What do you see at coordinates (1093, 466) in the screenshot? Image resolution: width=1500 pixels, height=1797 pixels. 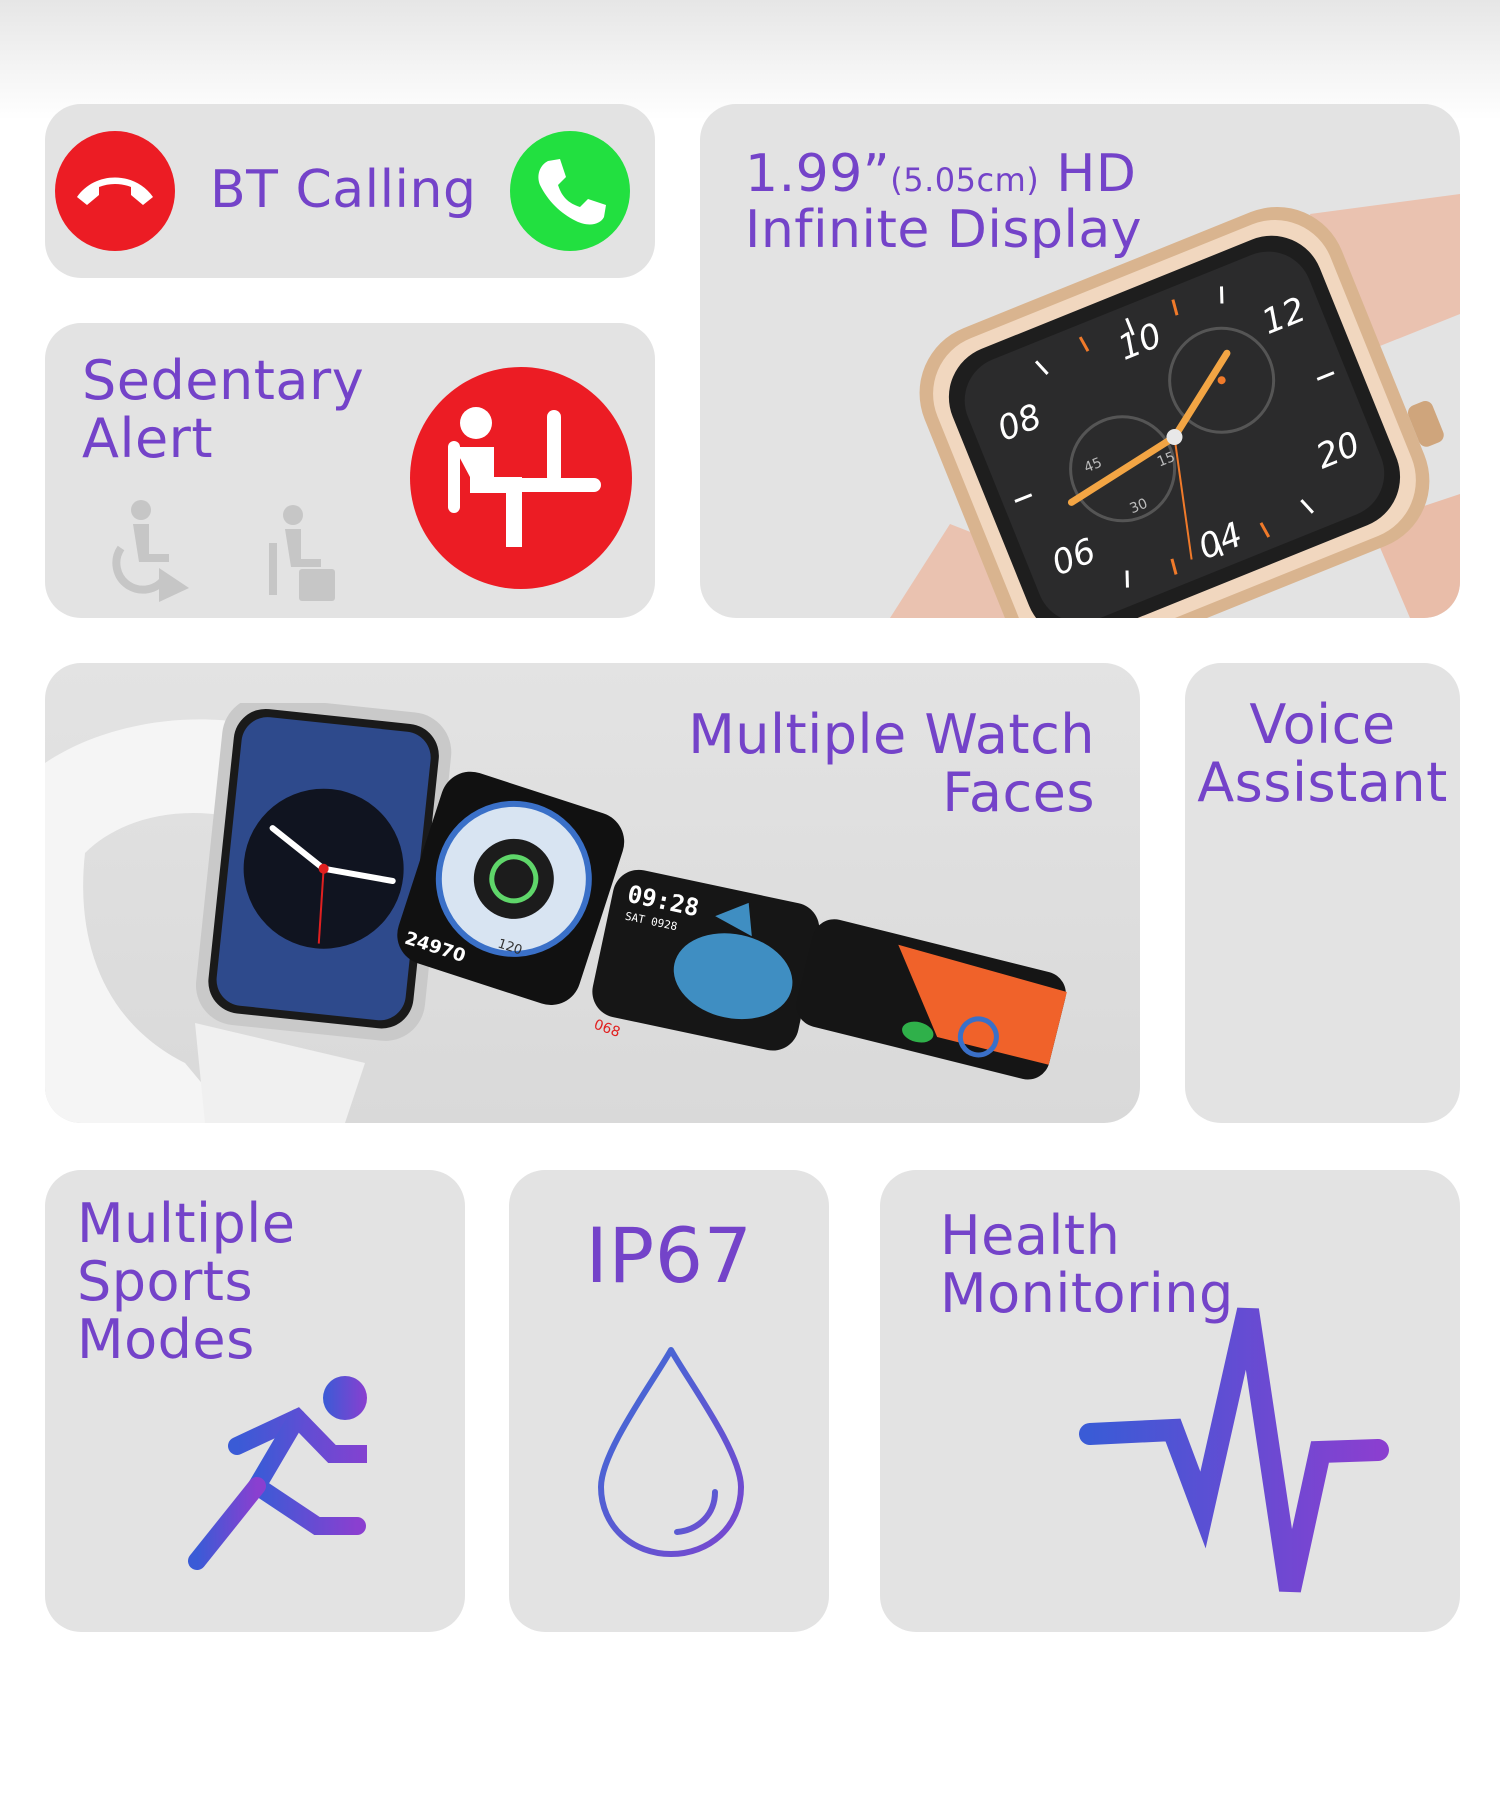 I see `sub-dial-45: 45` at bounding box center [1093, 466].